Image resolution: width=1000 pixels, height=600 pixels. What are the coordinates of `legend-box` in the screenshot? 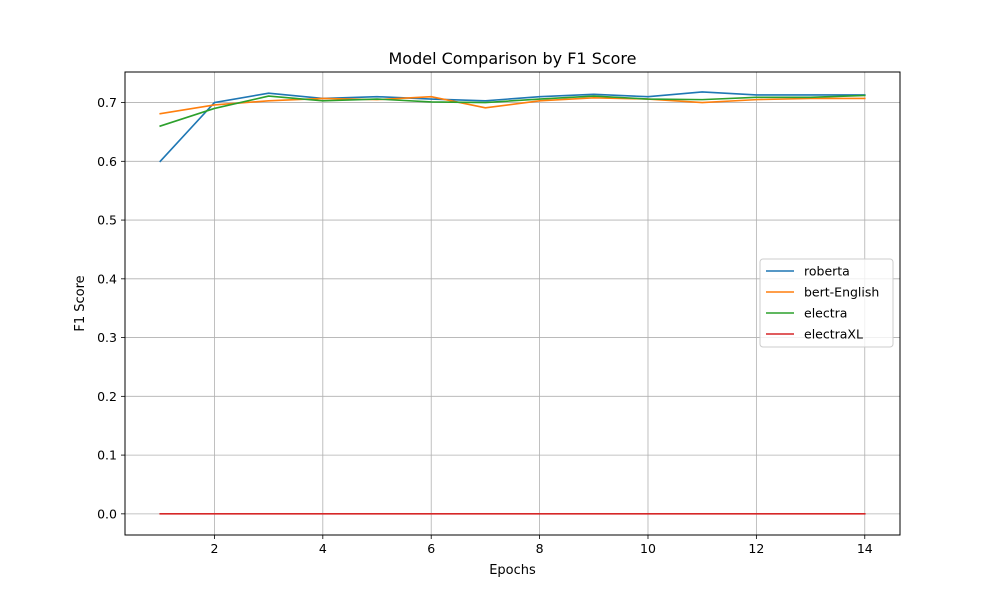 It's located at (826, 303).